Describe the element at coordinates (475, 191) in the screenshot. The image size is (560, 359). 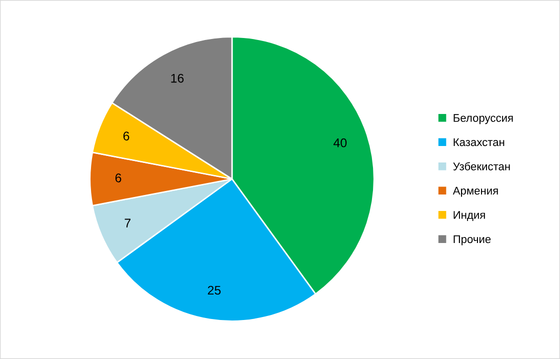
I see `legend-label: Армения` at that location.